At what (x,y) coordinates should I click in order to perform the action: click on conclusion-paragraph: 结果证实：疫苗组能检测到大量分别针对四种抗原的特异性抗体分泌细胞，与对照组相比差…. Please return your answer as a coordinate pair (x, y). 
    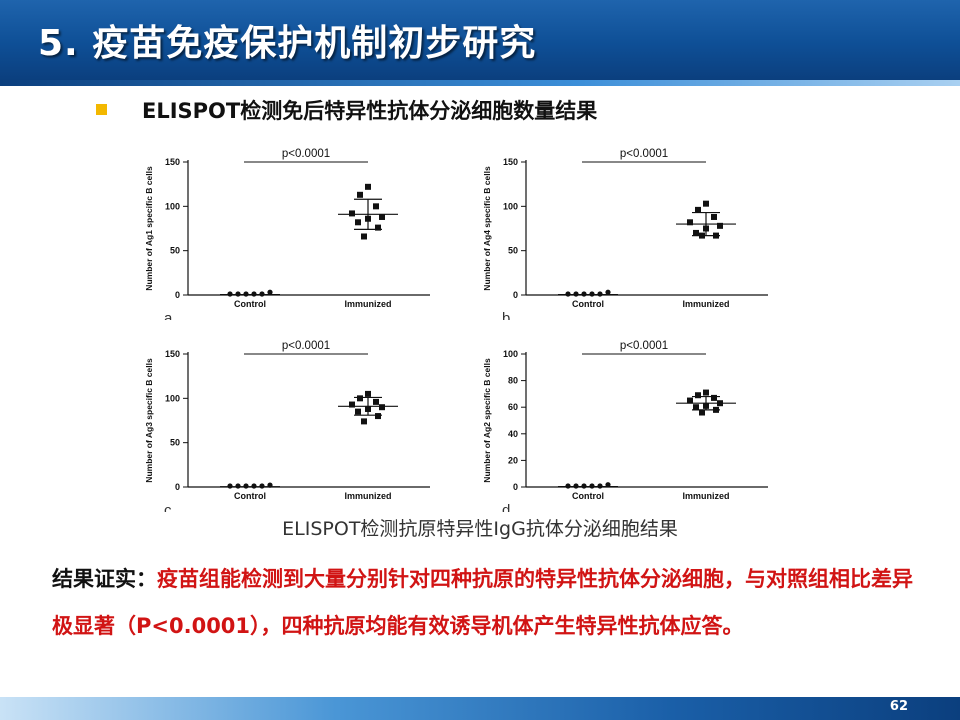
    Looking at the image, I should click on (492, 603).